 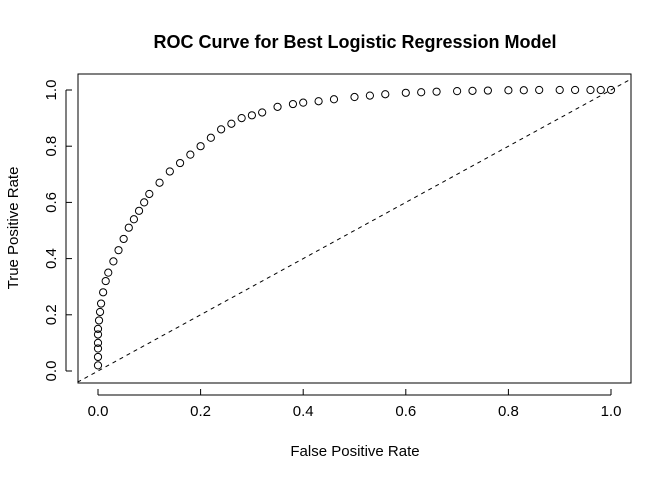 What do you see at coordinates (51, 314) in the screenshot?
I see `y-tick-label: 0.2` at bounding box center [51, 314].